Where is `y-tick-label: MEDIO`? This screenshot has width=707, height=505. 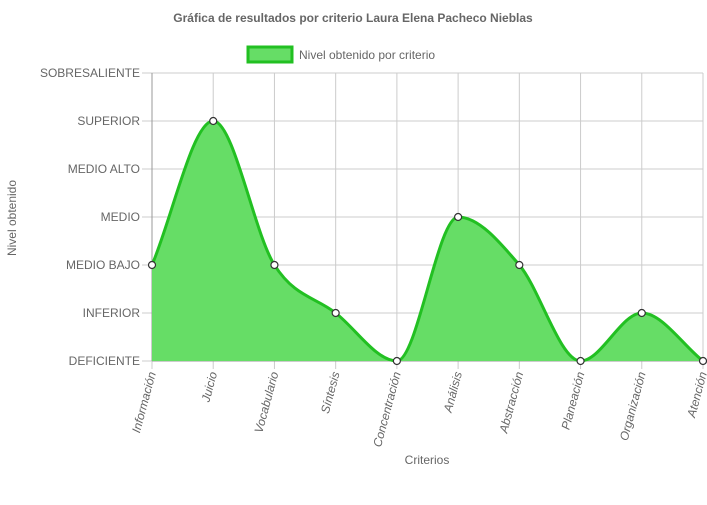
y-tick-label: MEDIO is located at coordinates (120, 217).